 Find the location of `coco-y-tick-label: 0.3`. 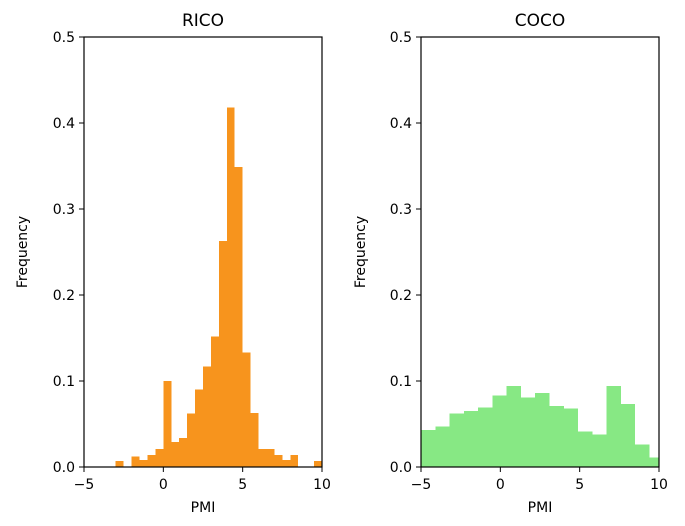

coco-y-tick-label: 0.3 is located at coordinates (401, 210).